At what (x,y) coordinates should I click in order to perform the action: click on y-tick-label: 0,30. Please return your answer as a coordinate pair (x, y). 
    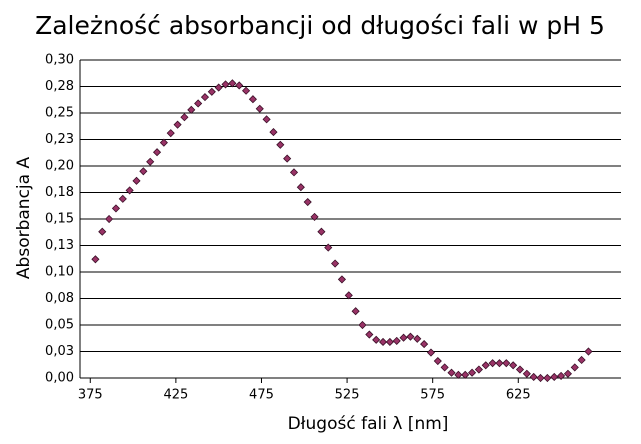
    Looking at the image, I should click on (59, 60).